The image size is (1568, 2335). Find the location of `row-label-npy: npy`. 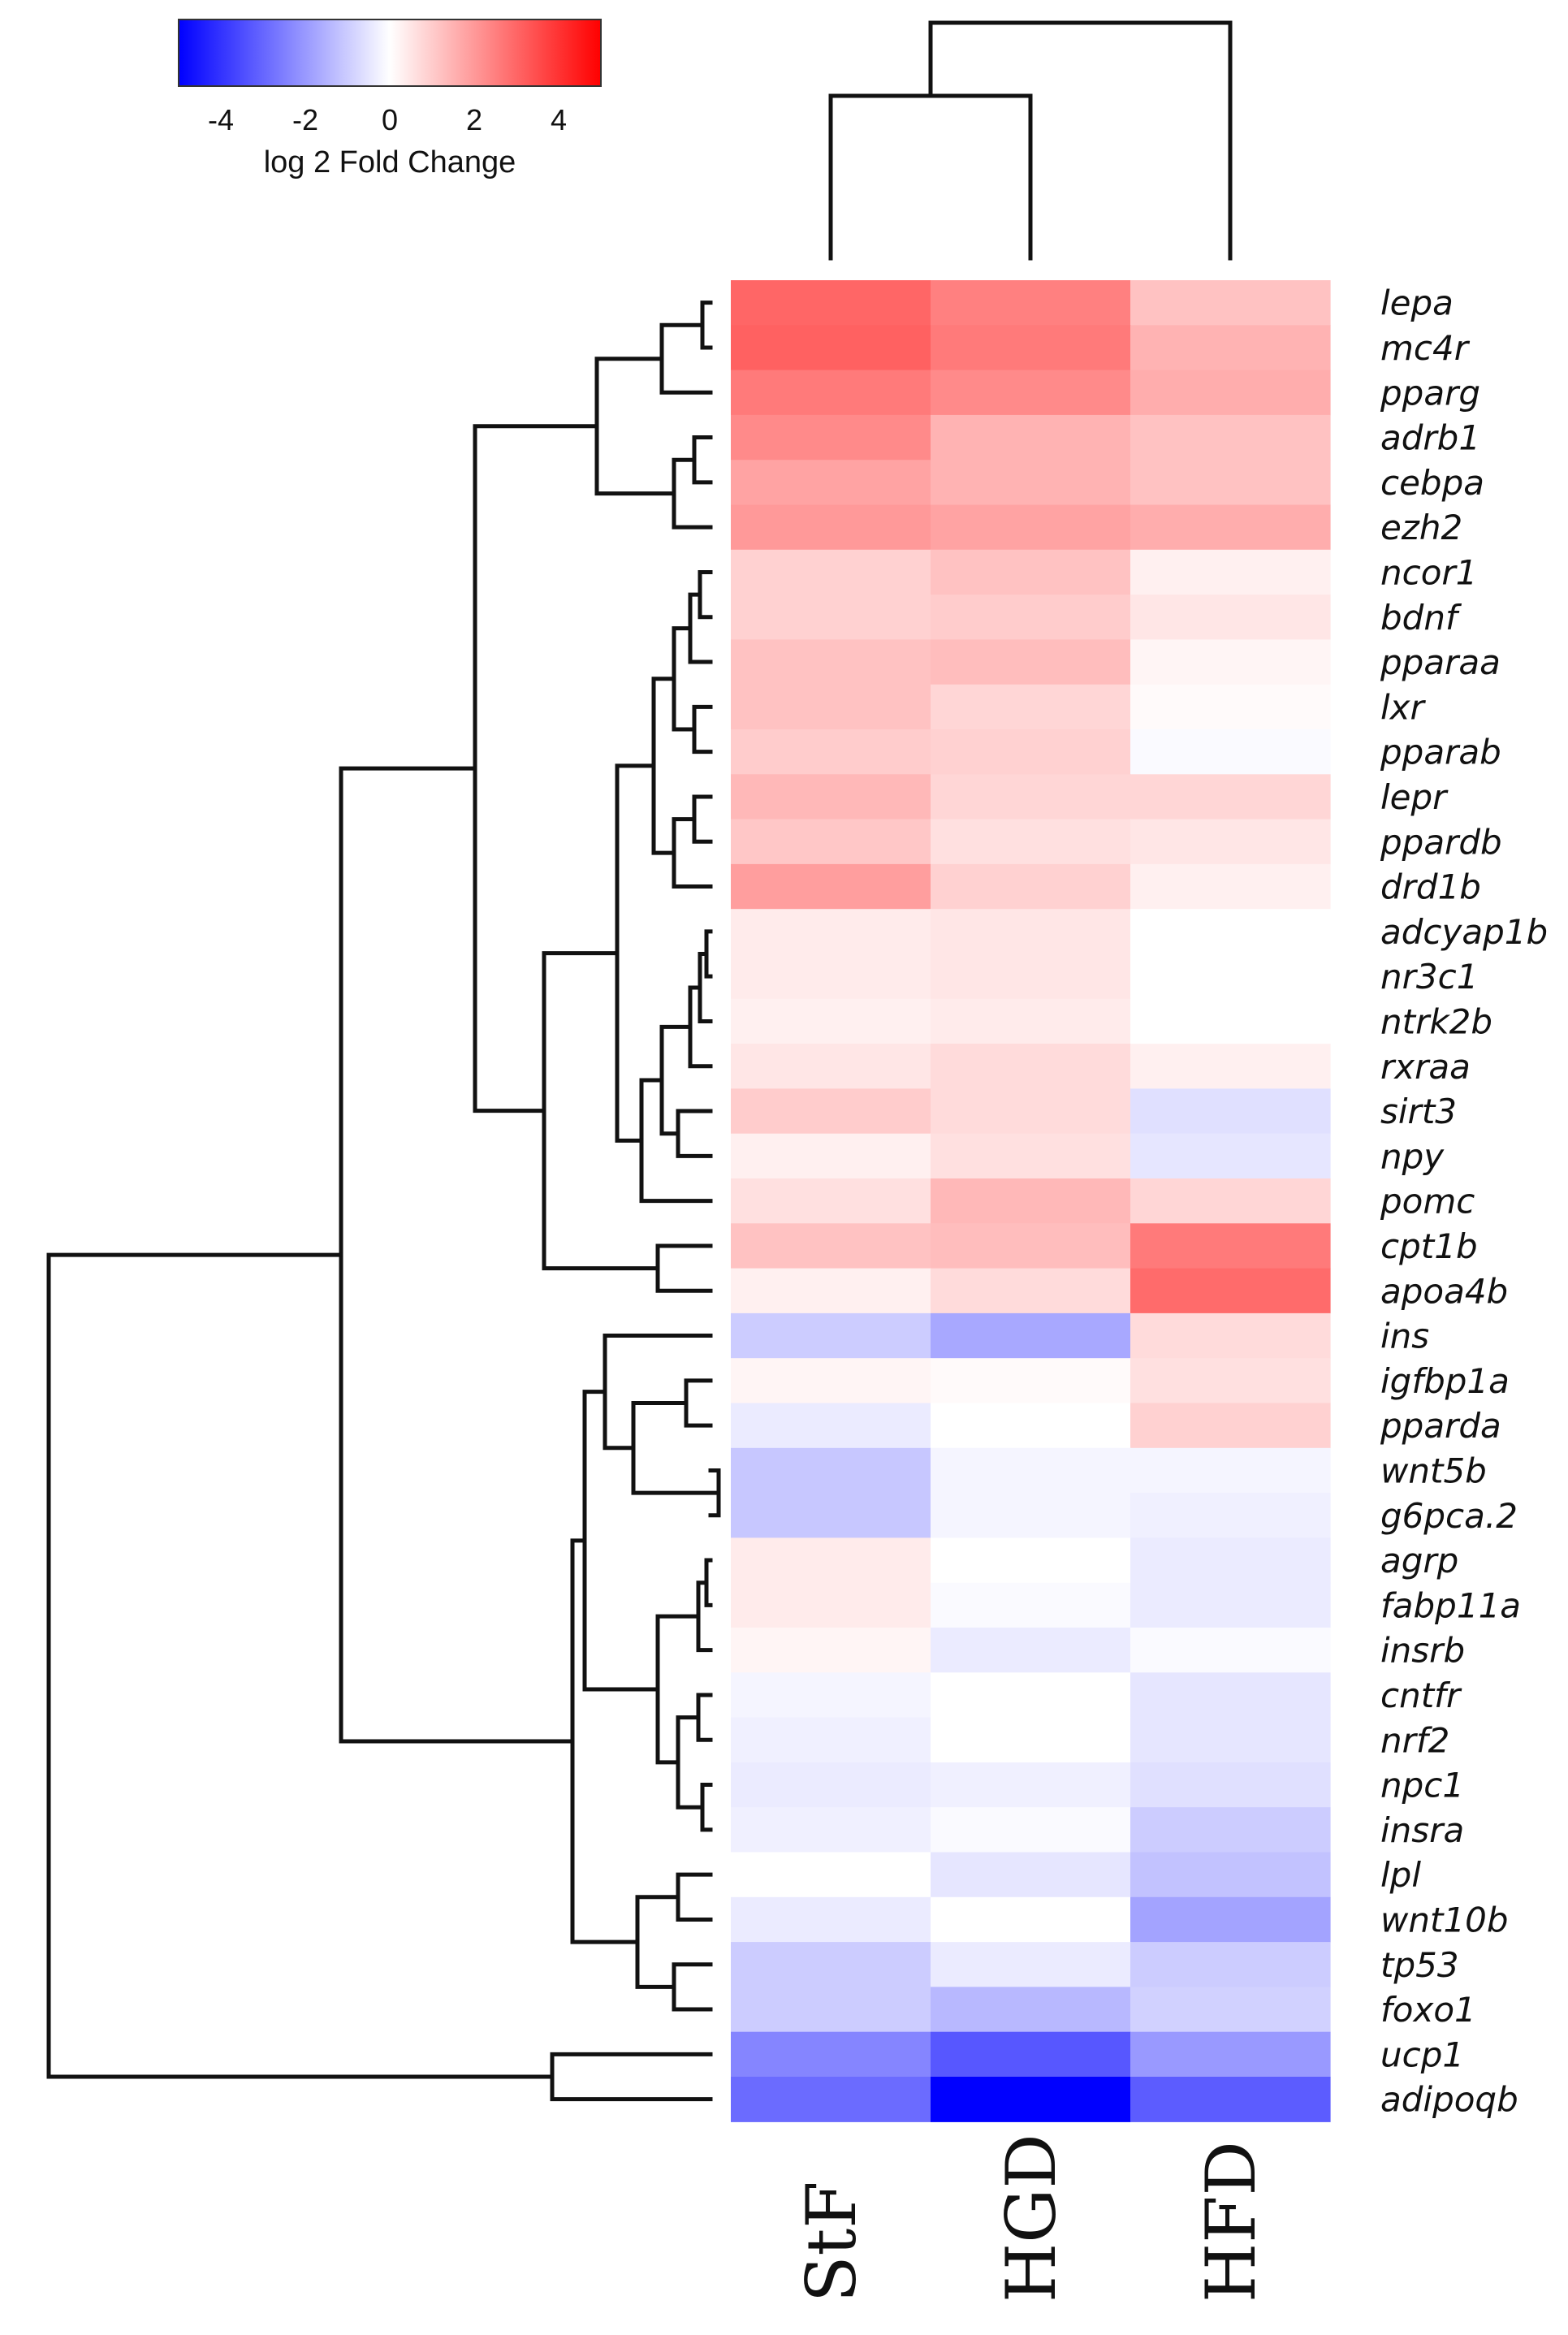

row-label-npy: npy is located at coordinates (1412, 1156).